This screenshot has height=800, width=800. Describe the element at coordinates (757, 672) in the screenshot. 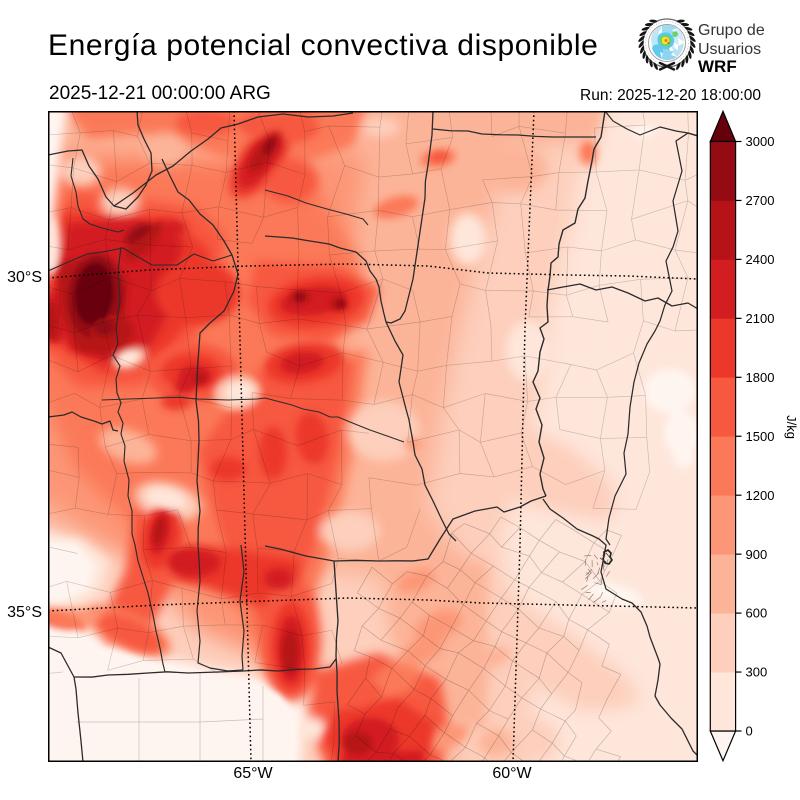

I see `svg-text: 300` at that location.